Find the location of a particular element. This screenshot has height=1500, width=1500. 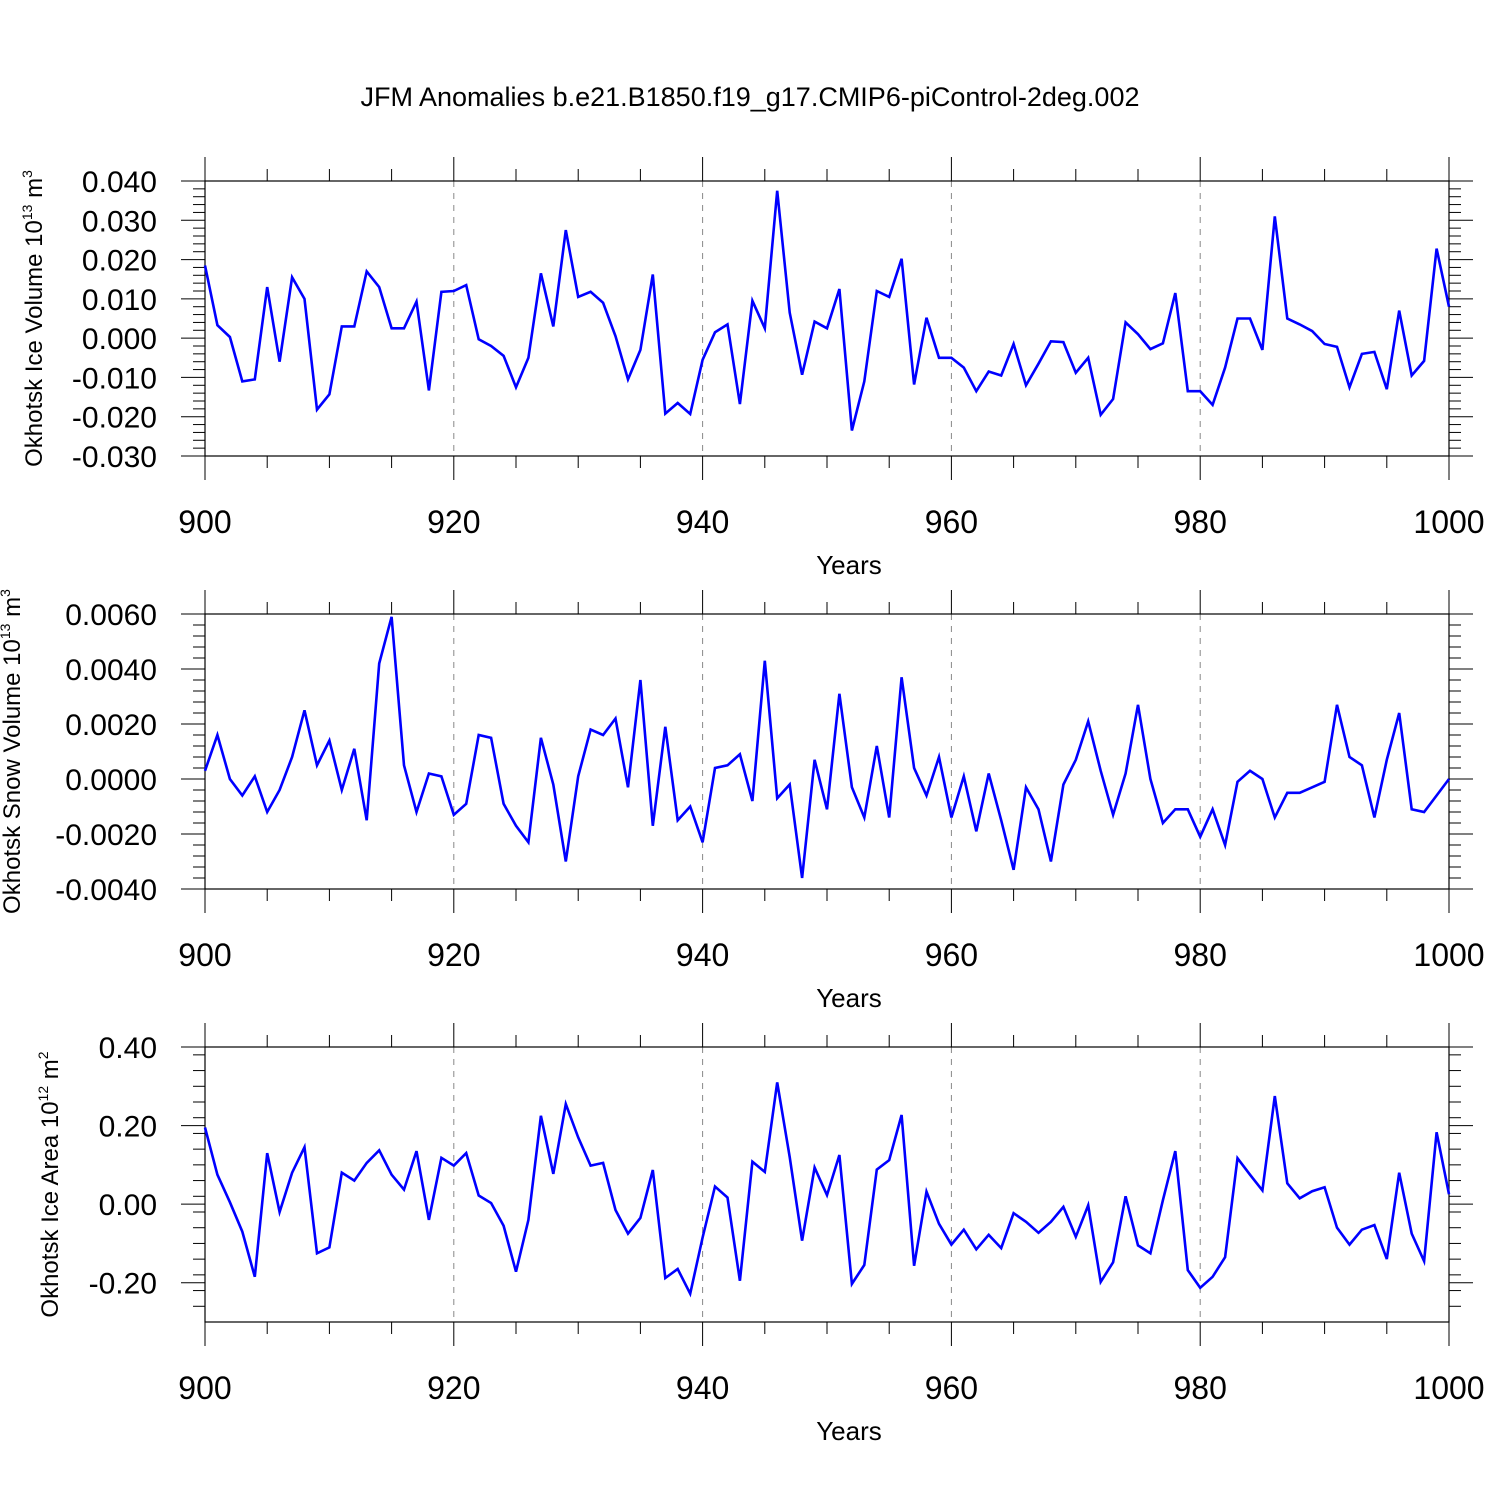

y-axis-label: Okhotsk Ice Area 1012 m2 is located at coordinates (49, 1184).